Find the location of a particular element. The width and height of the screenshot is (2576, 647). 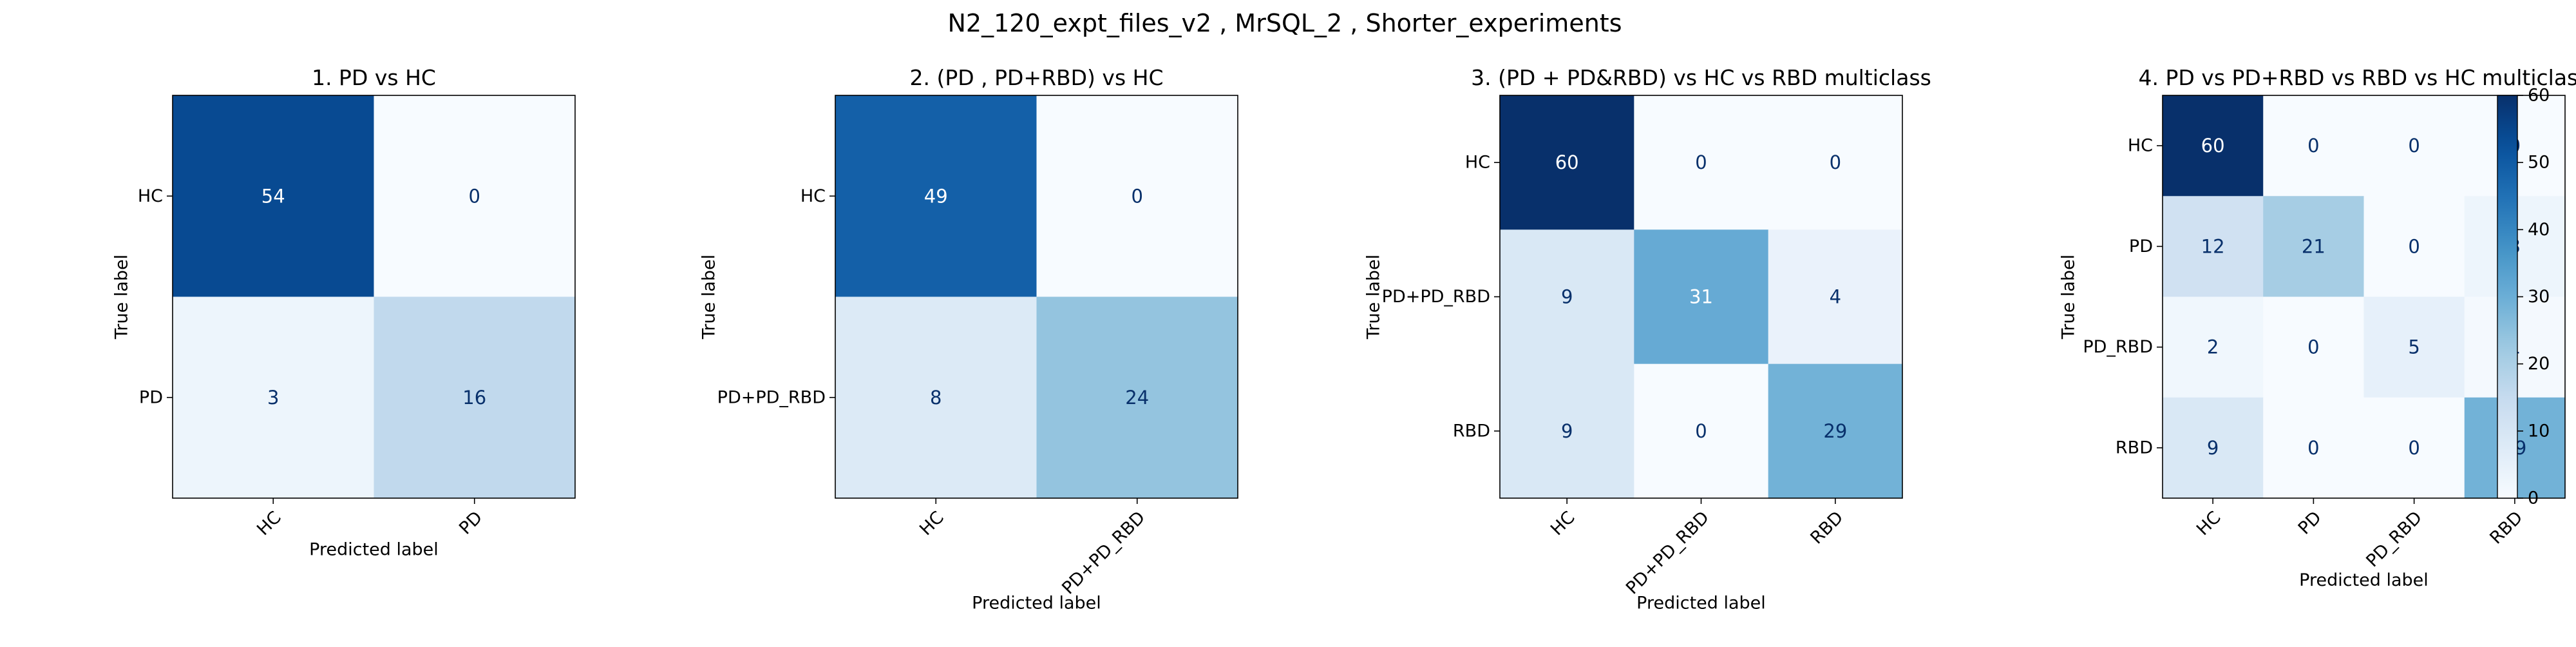

colorbar is located at coordinates (2507, 297).